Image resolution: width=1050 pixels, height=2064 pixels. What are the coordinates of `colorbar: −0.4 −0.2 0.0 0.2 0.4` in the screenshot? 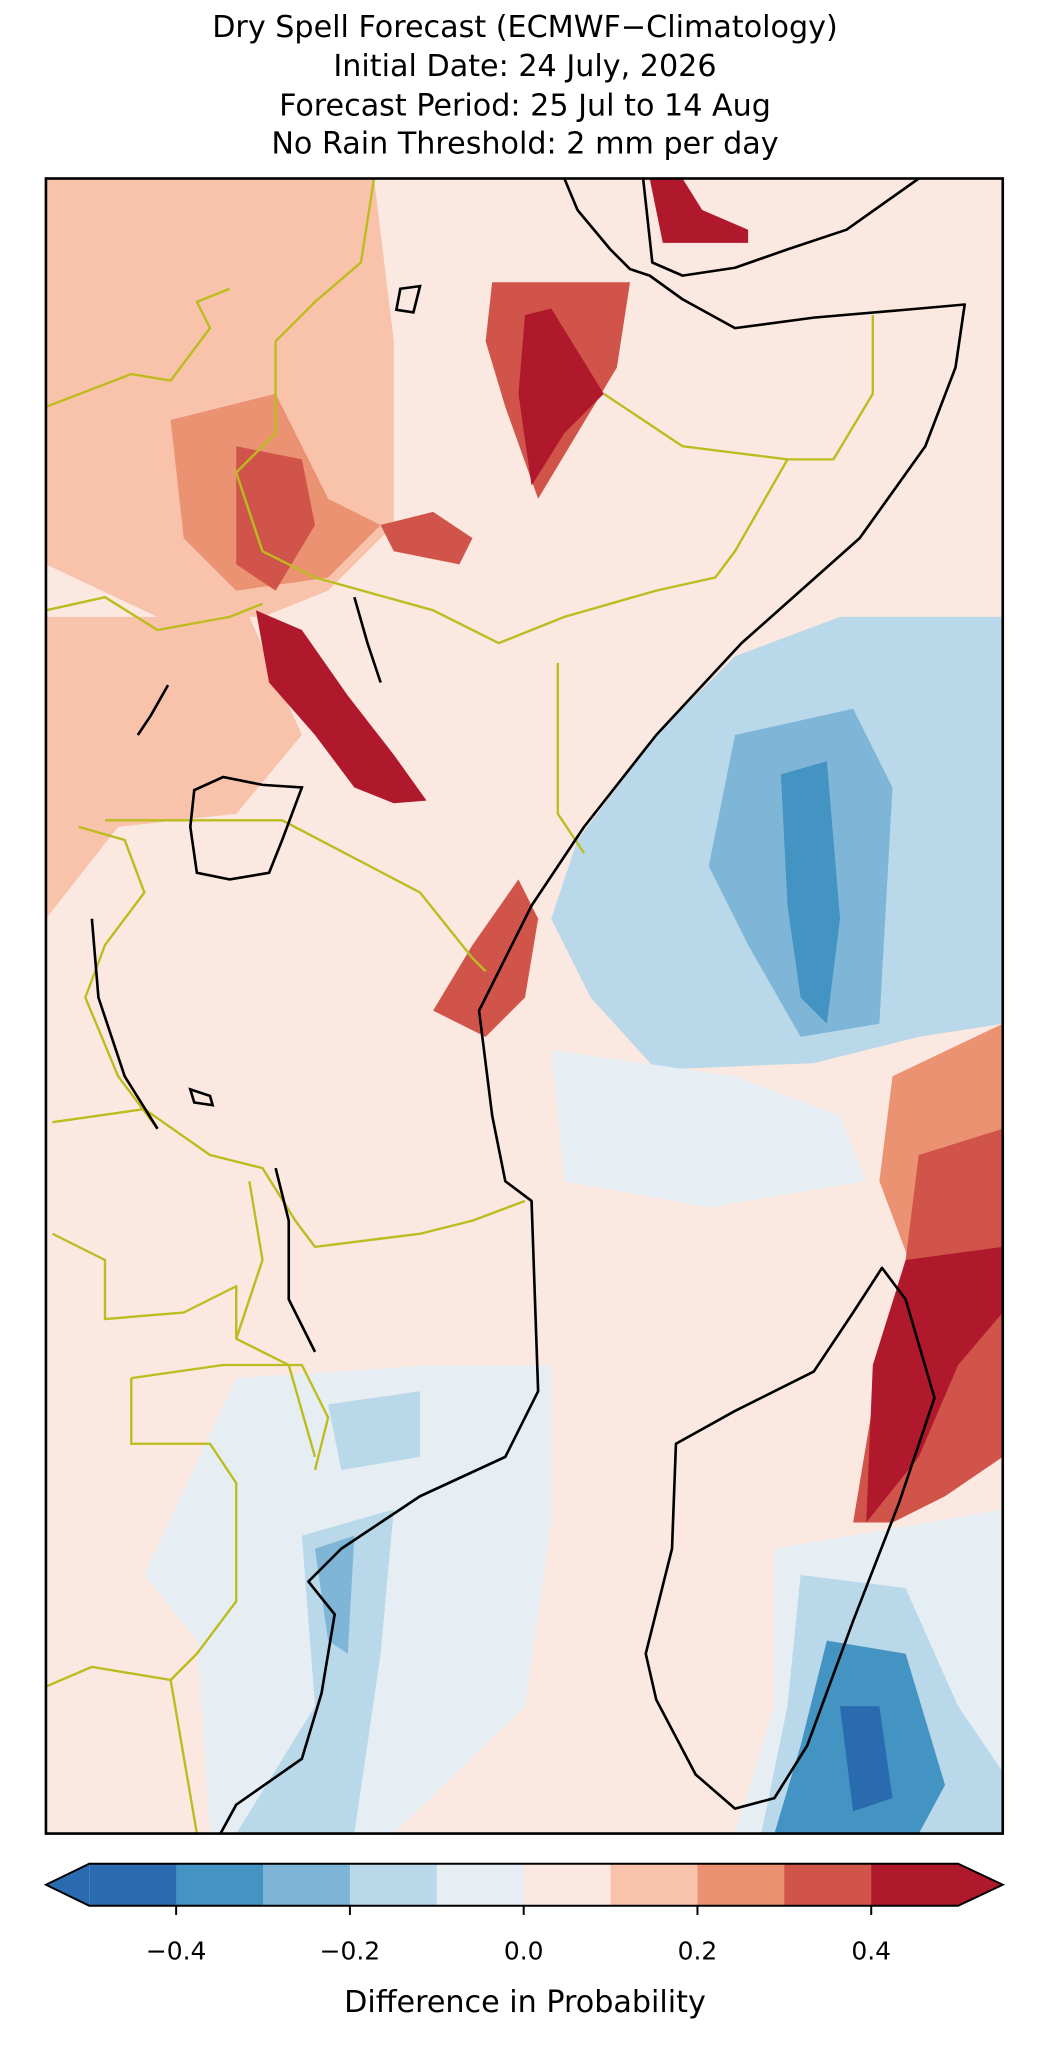 It's located at (524, 1914).